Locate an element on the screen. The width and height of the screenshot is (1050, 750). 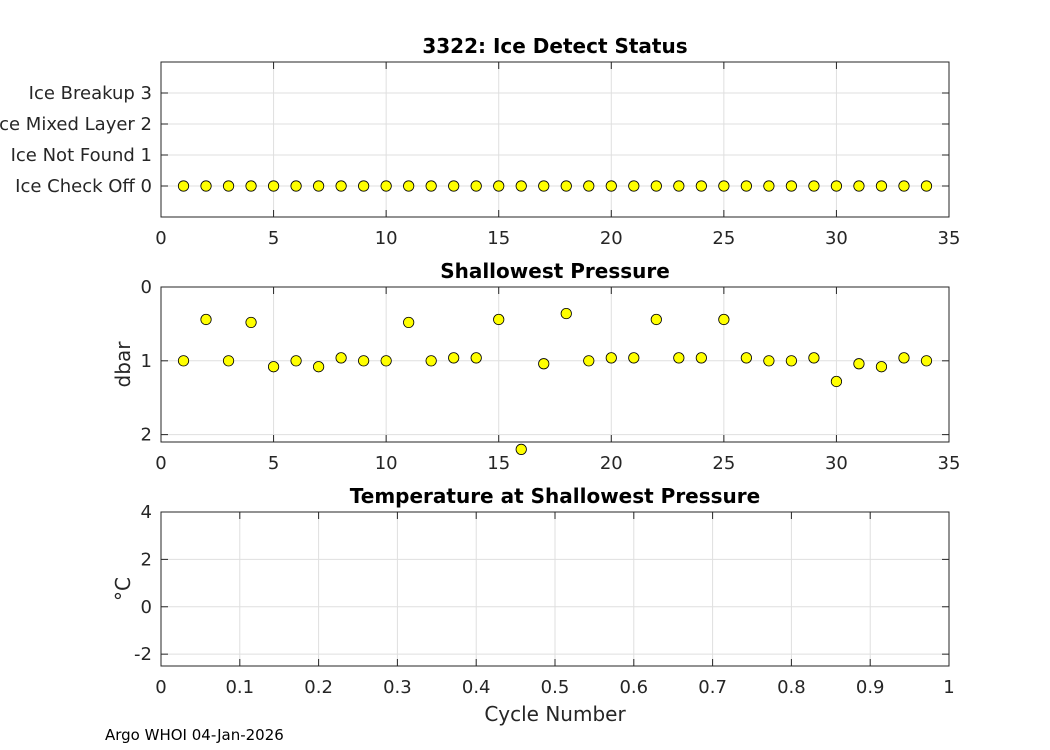
y-tick-label: Ice Not Found 1 is located at coordinates (81, 155).